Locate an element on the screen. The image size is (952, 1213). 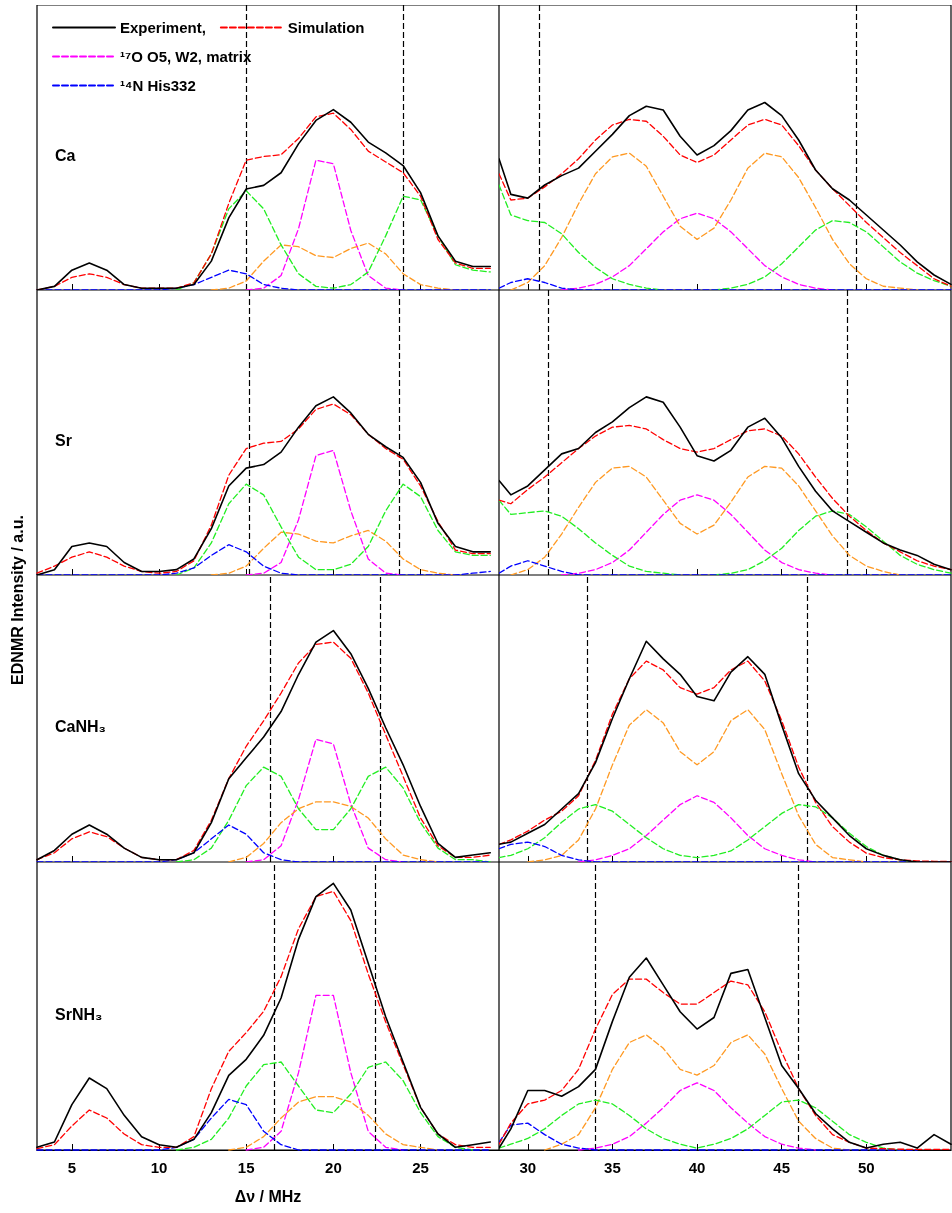
x-tick-label: 35 is located at coordinates (612, 1167).